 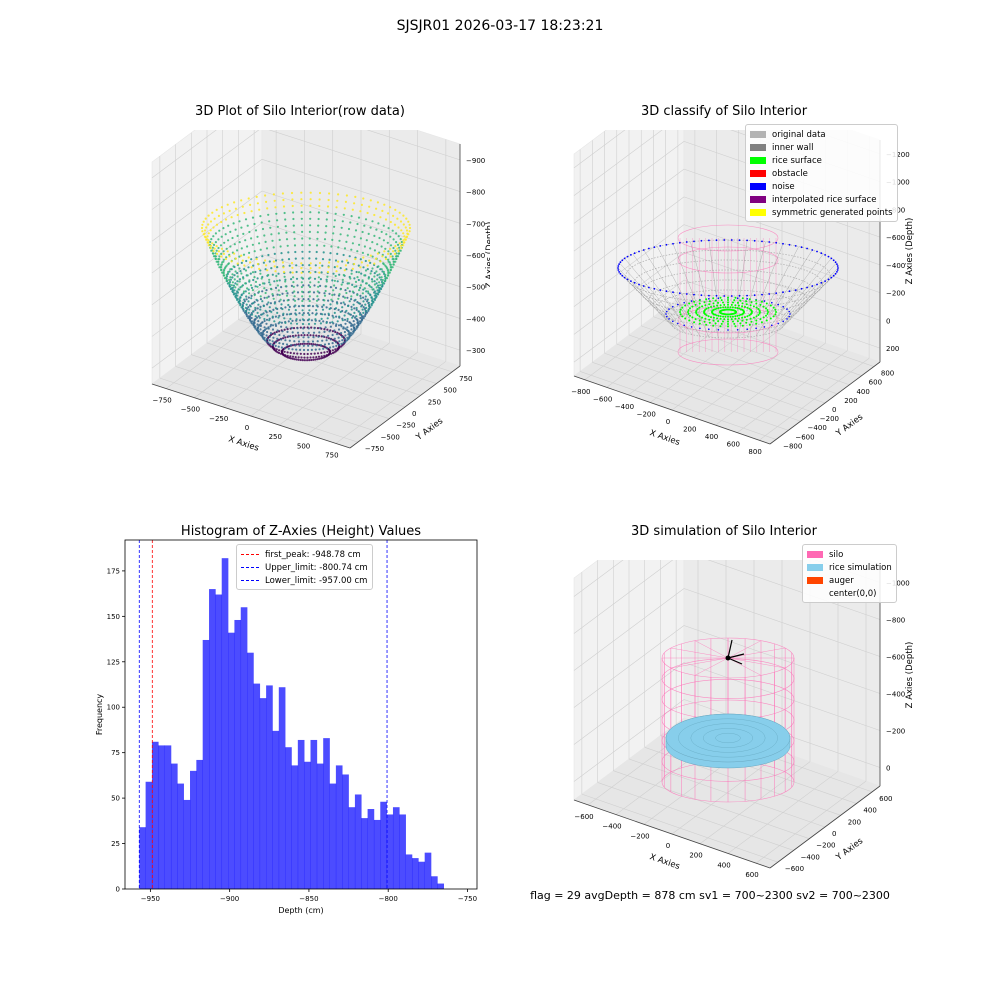 What do you see at coordinates (817, 428) in the screenshot?
I see `y-tick-label: −400` at bounding box center [817, 428].